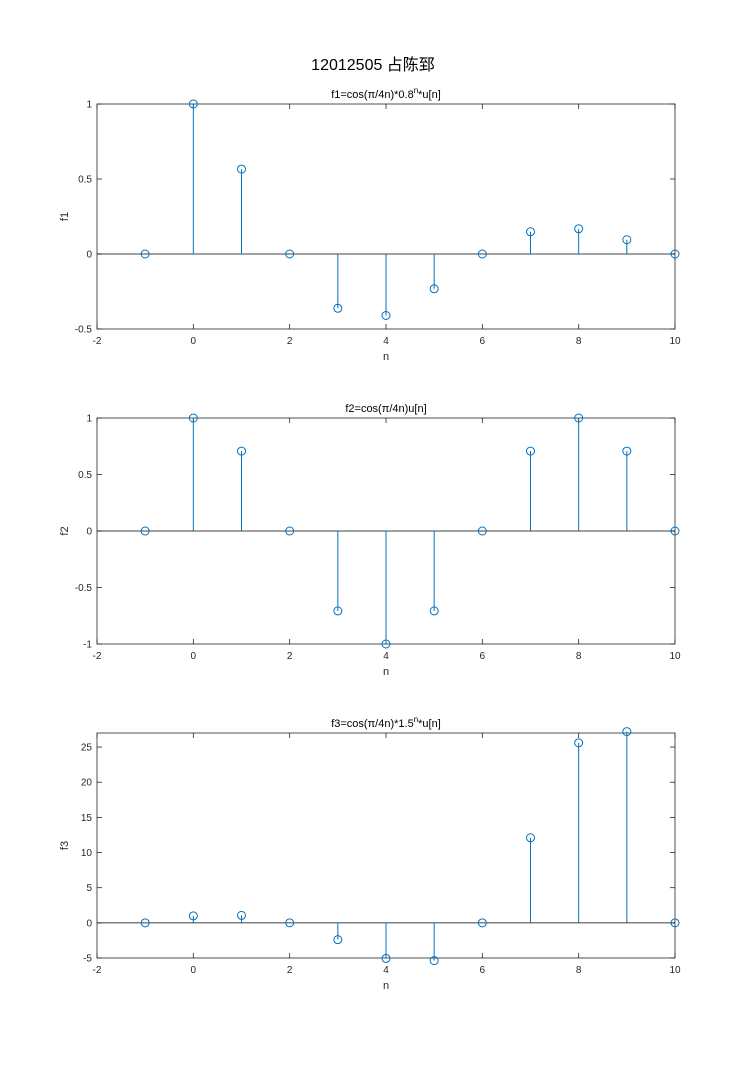  What do you see at coordinates (65, 845) in the screenshot?
I see `y-axis-label: f3` at bounding box center [65, 845].